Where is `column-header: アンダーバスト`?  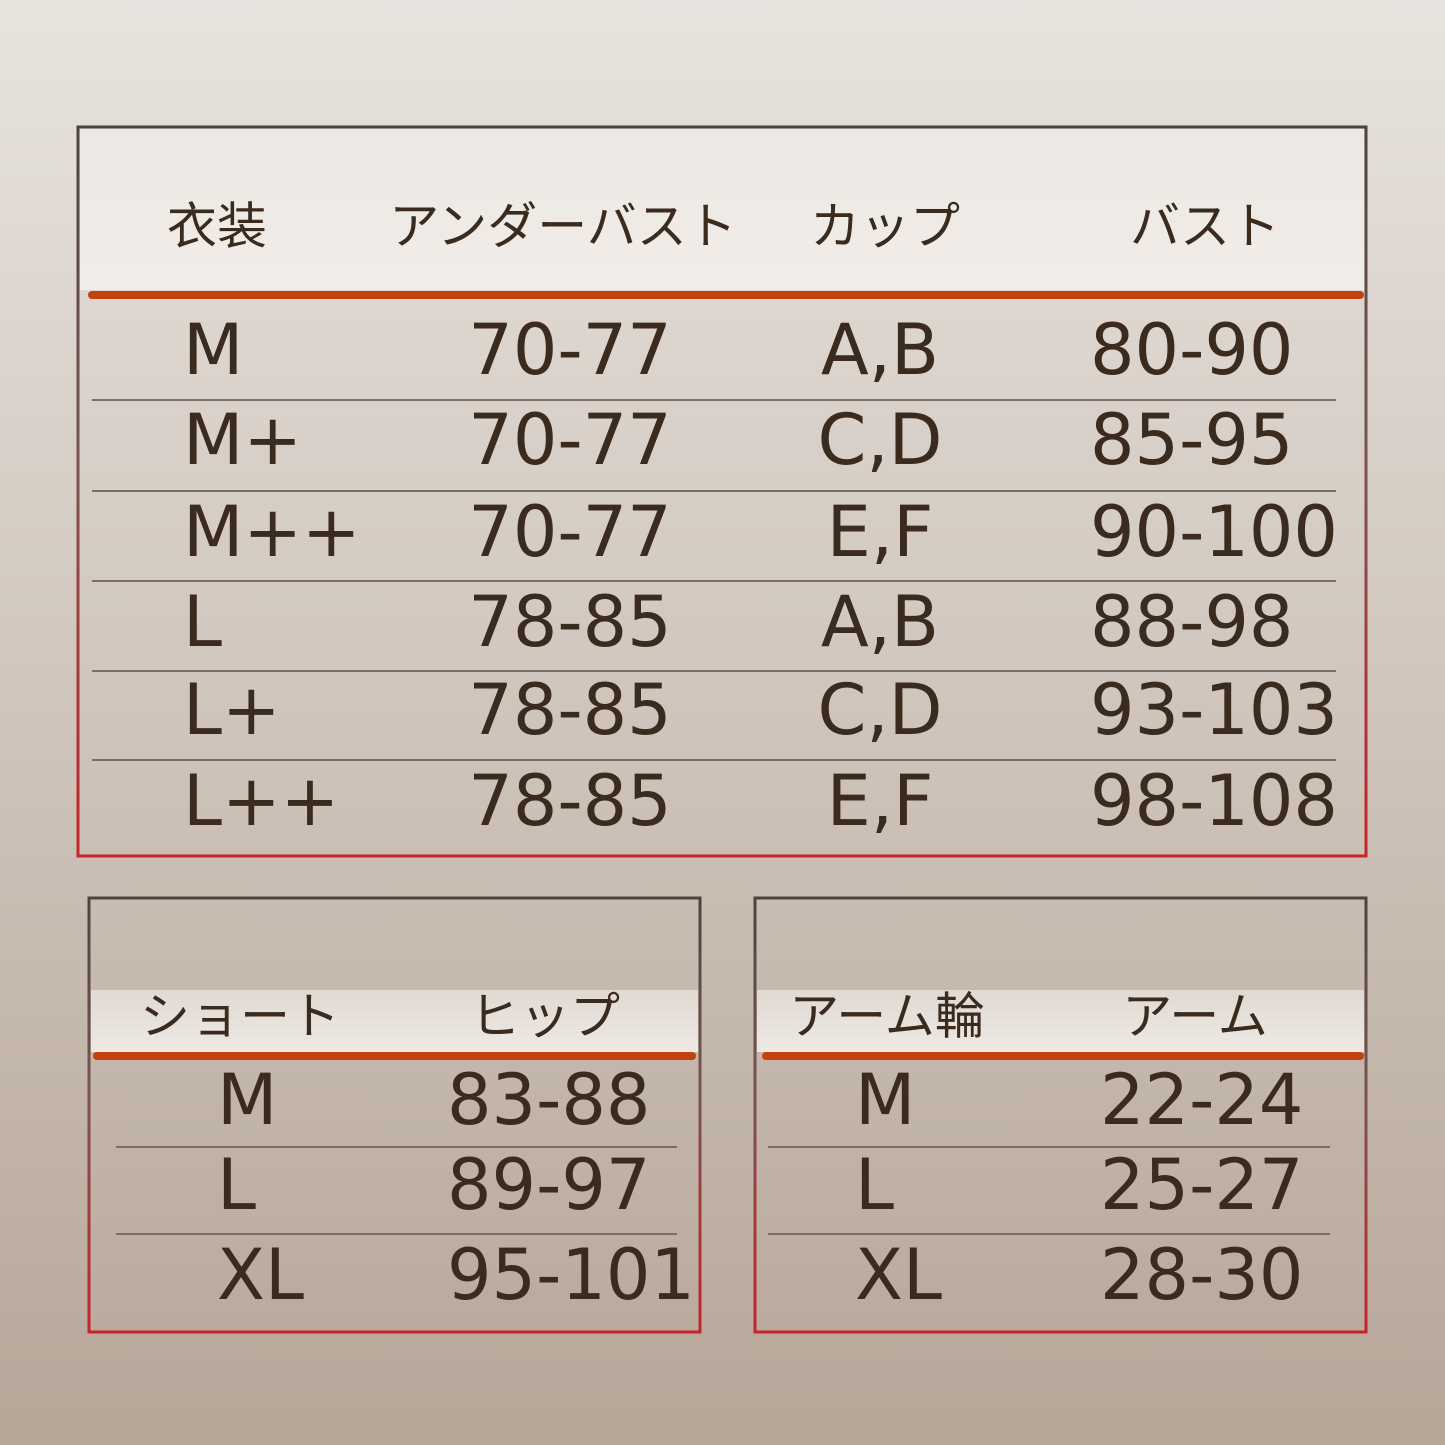
column-header: アンダーバスト is located at coordinates (563, 227).